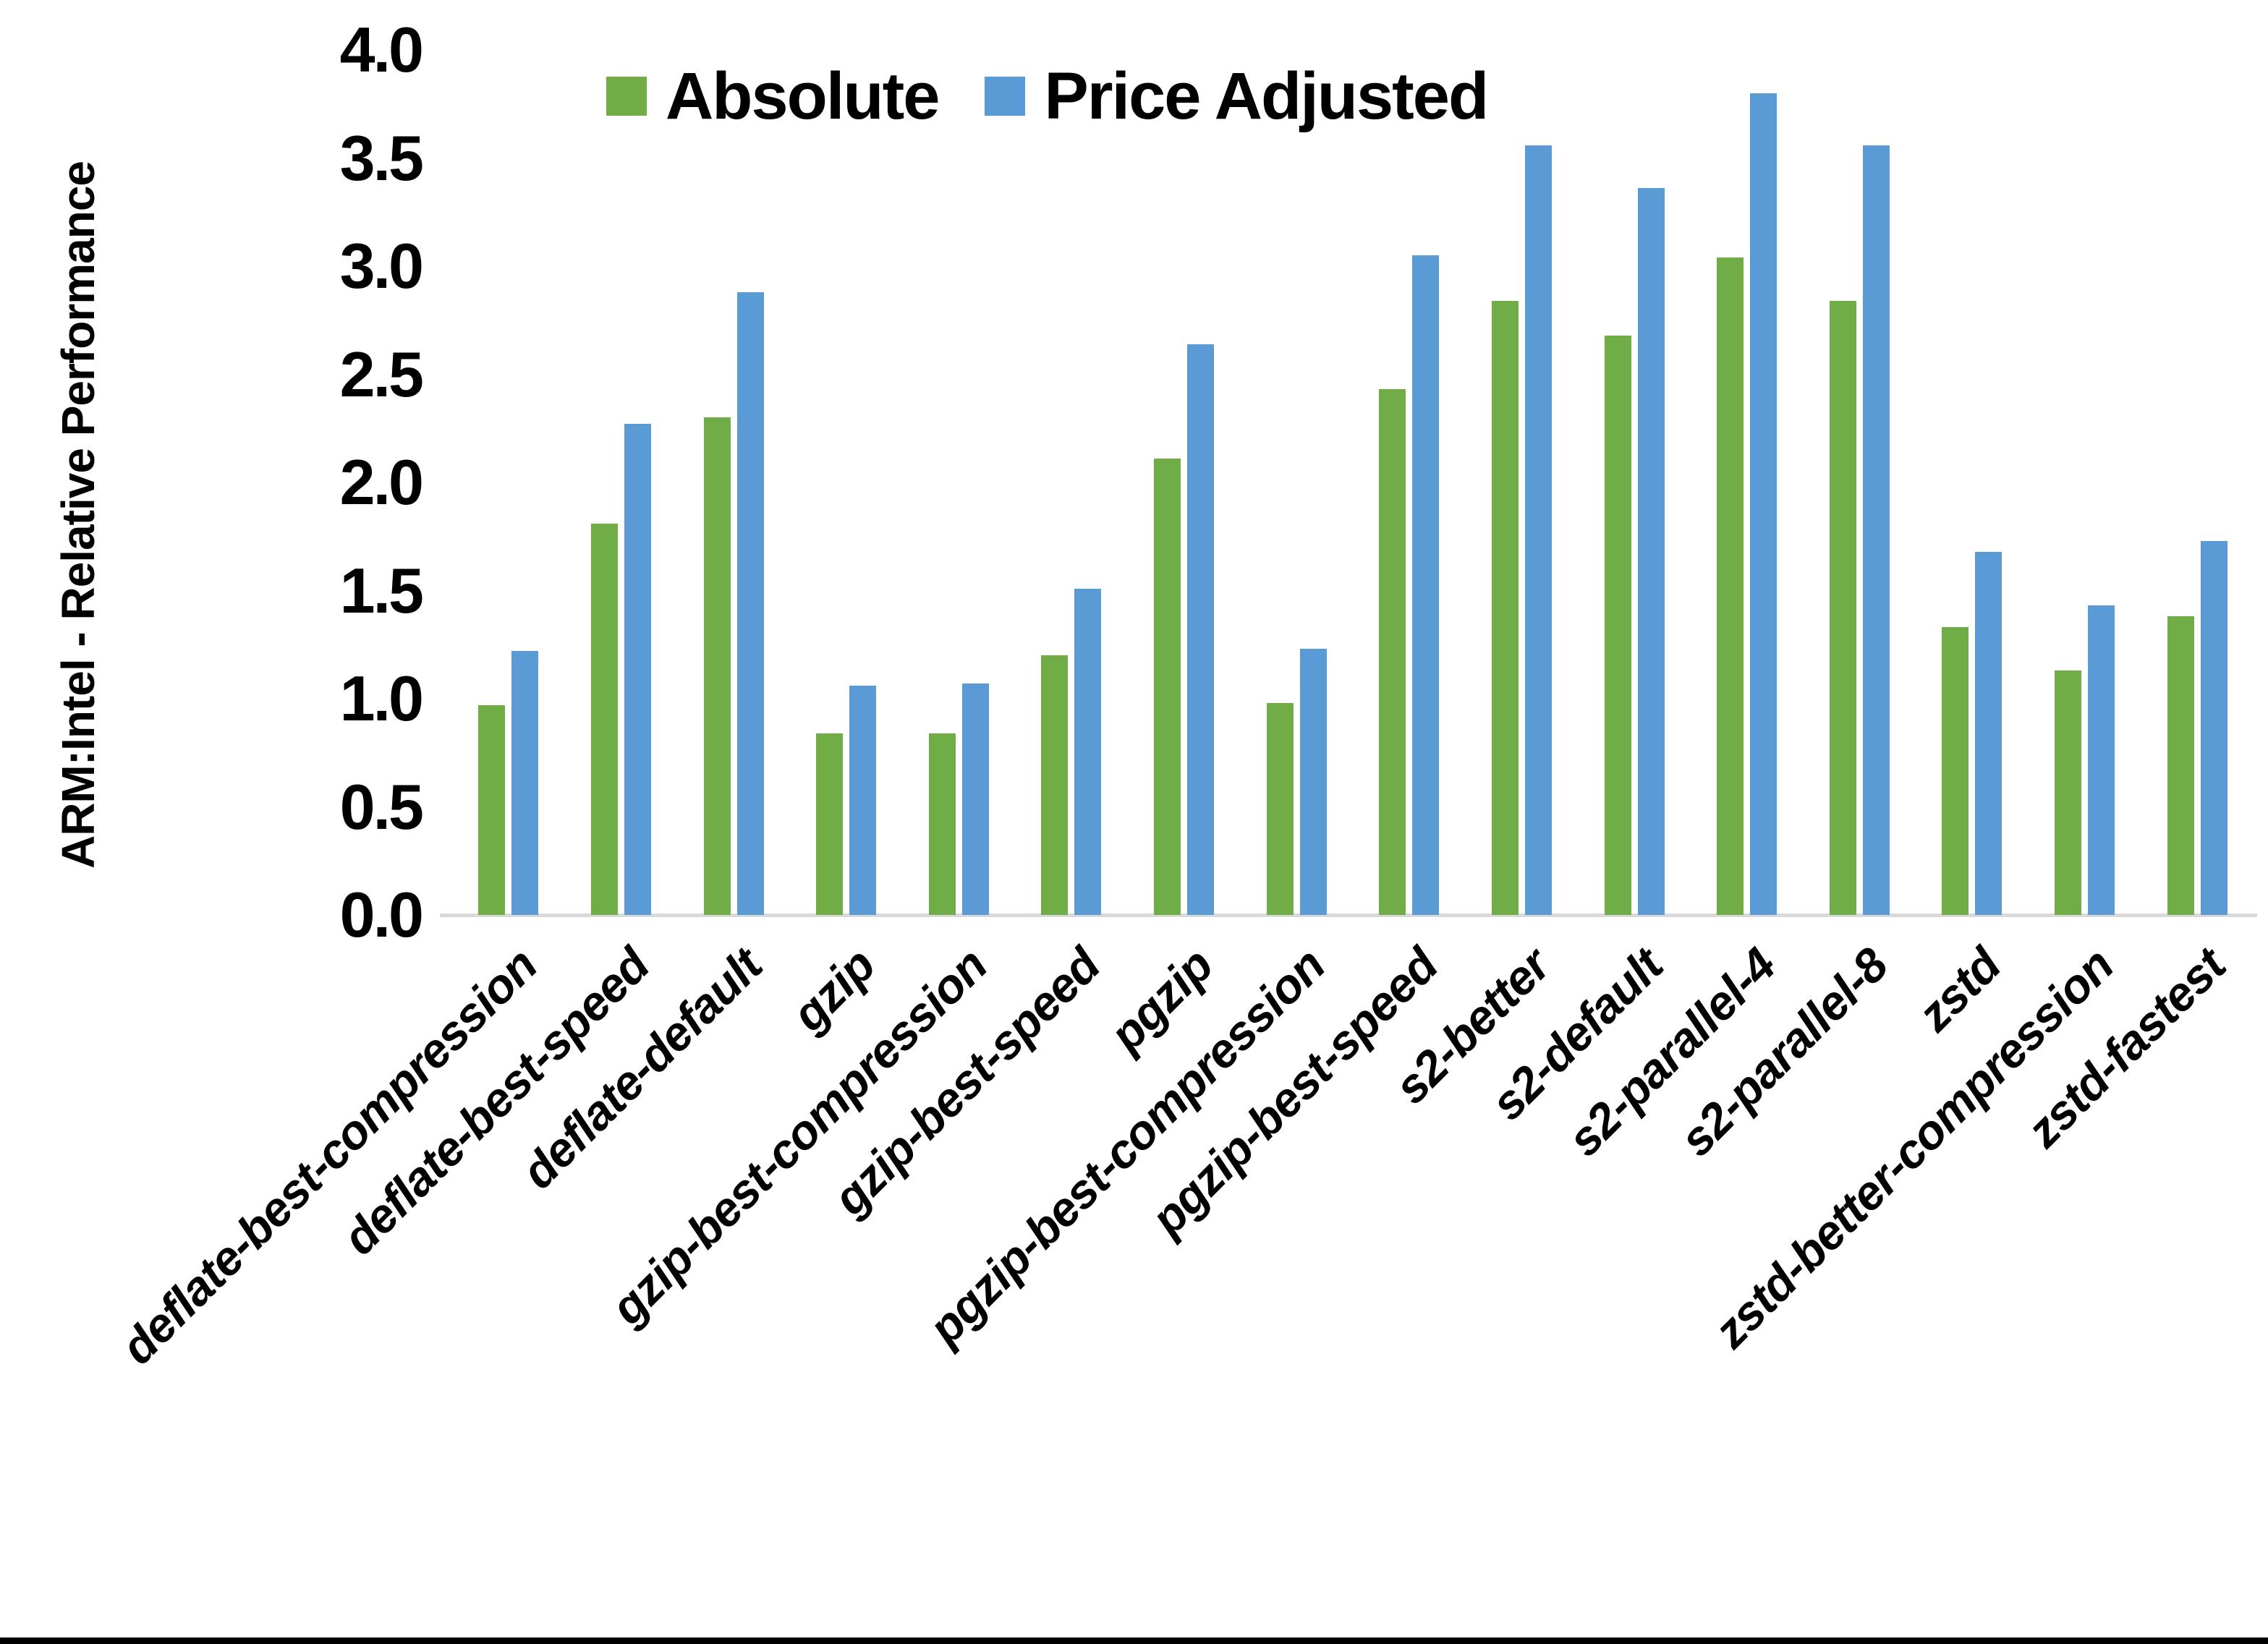 This screenshot has height=1644, width=2268. I want to click on bar-price-adjusted-s2-better, so click(1538, 530).